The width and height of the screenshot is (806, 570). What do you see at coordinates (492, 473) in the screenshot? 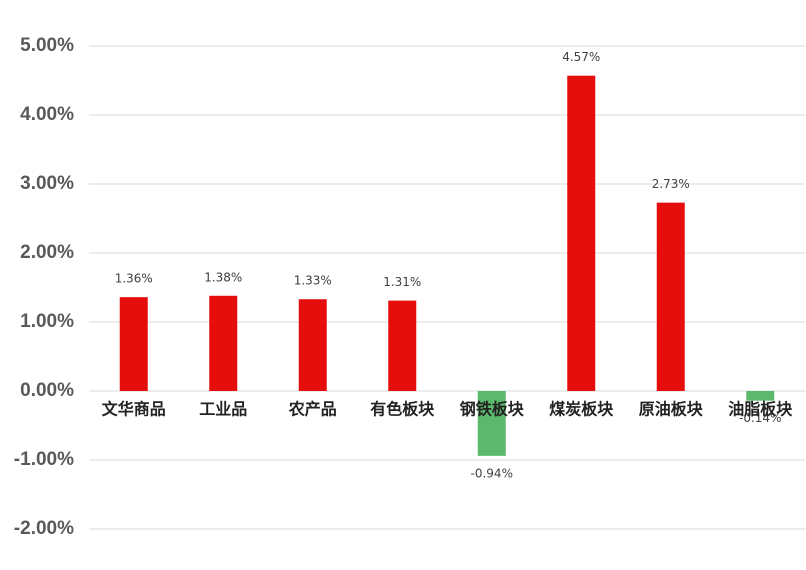
I see `value-label: -0.94%` at bounding box center [492, 473].